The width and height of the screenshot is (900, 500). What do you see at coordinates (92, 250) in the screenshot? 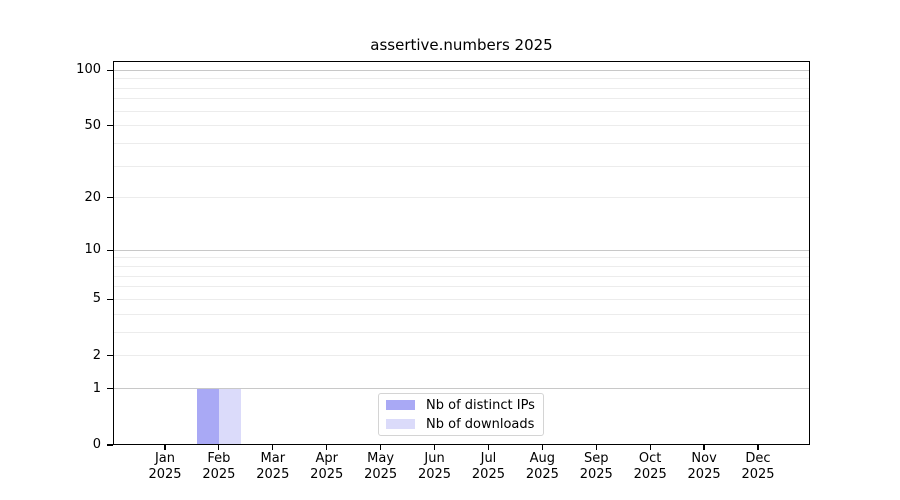
I see `y-tick-label: 10` at bounding box center [92, 250].